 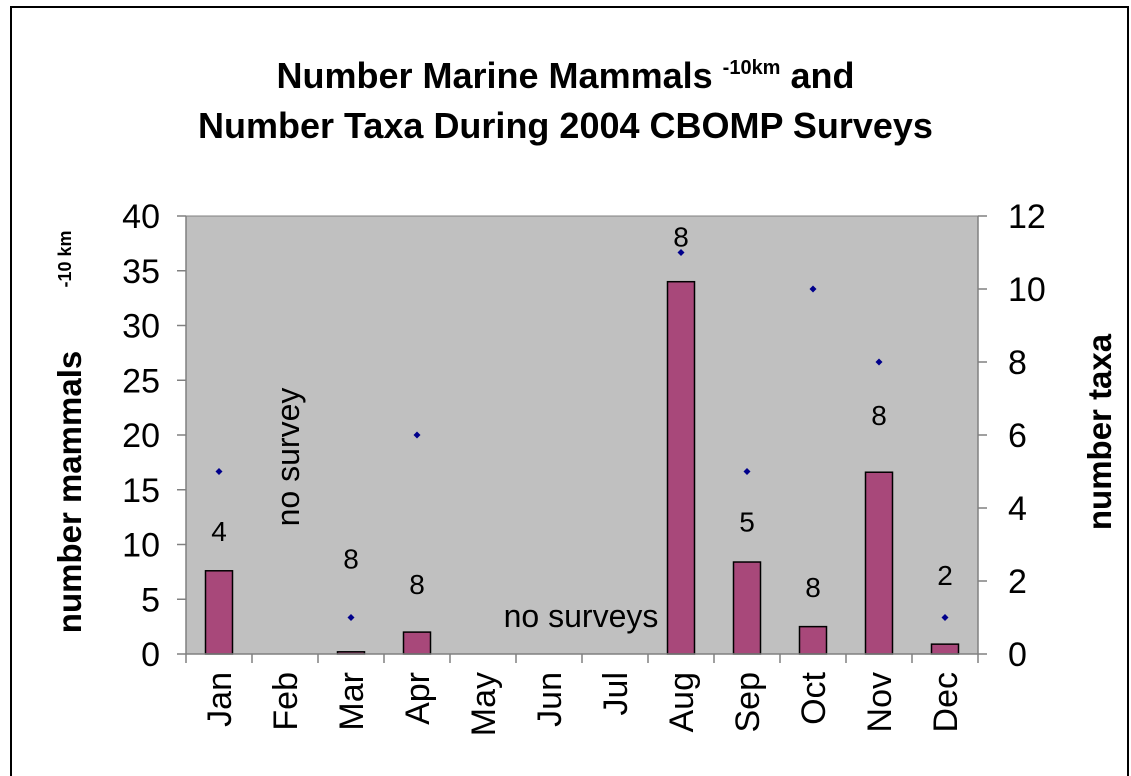 What do you see at coordinates (1017, 436) in the screenshot?
I see `right-tick-label: 6` at bounding box center [1017, 436].